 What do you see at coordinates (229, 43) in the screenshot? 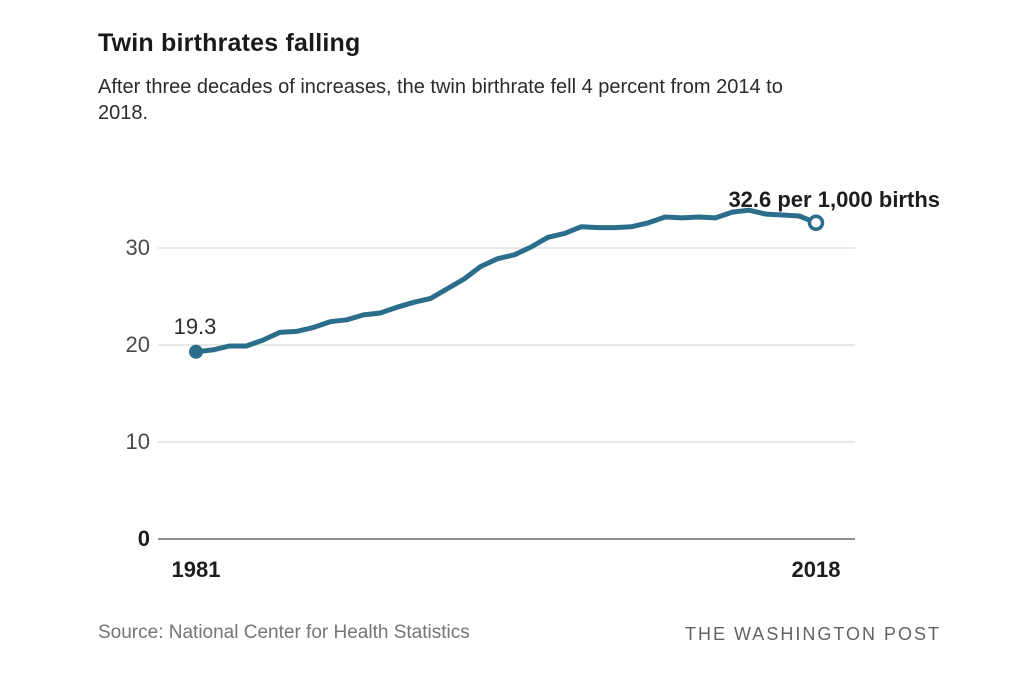
I see `page-title: Twin birthrates falling` at bounding box center [229, 43].